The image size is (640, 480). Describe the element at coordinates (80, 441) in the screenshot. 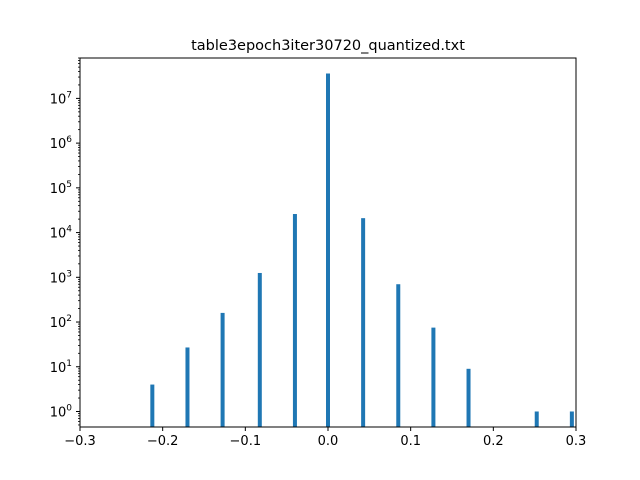

I see `x-tick-label: −0.3` at that location.